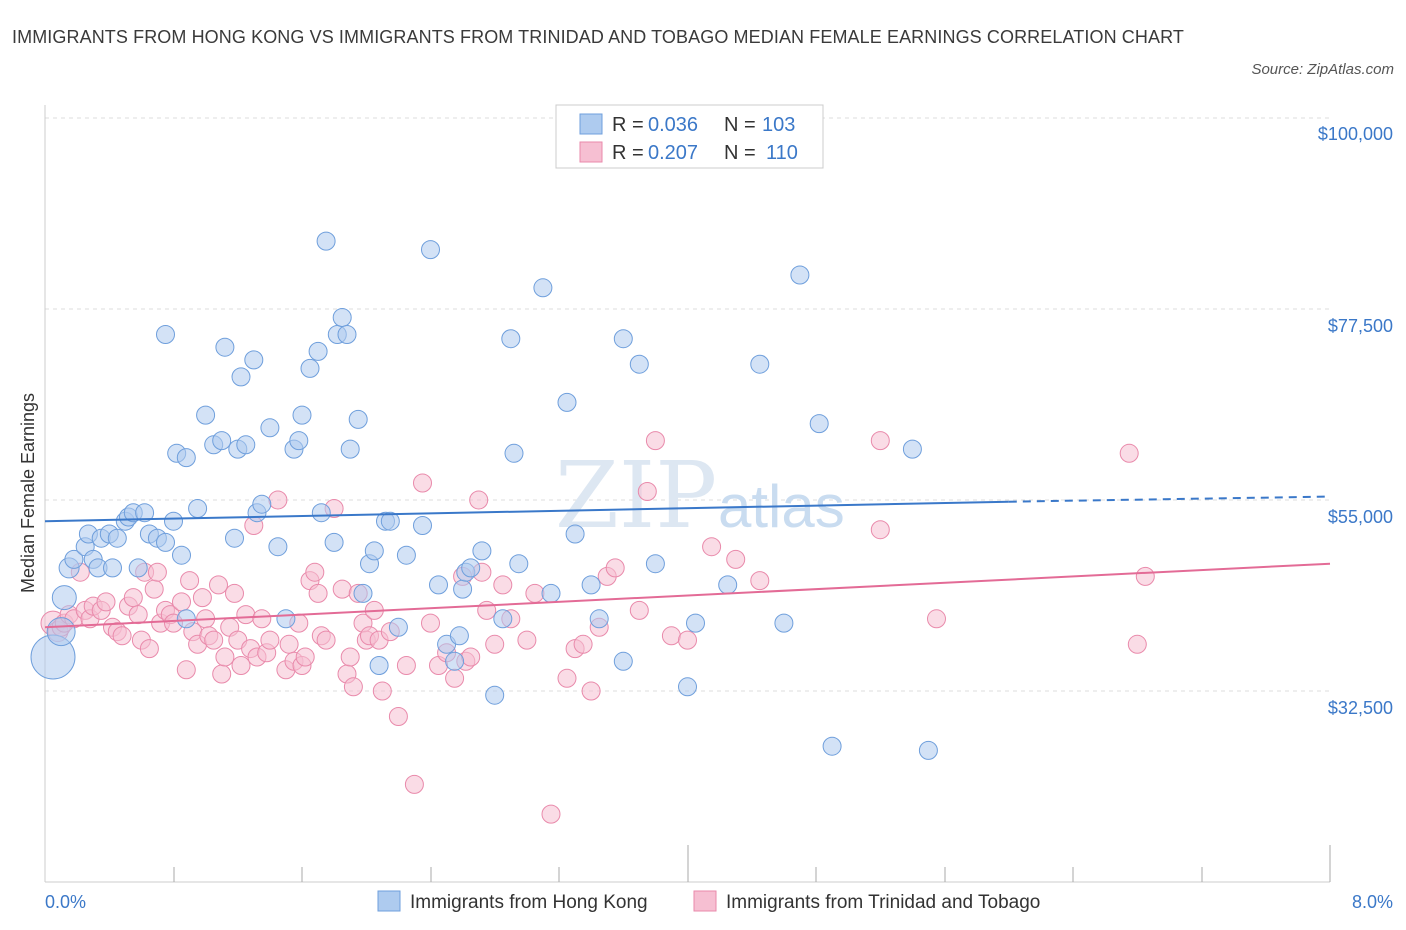 Image resolution: width=1406 pixels, height=930 pixels. I want to click on legend-r-value-hong-kong: 0.036, so click(673, 125).